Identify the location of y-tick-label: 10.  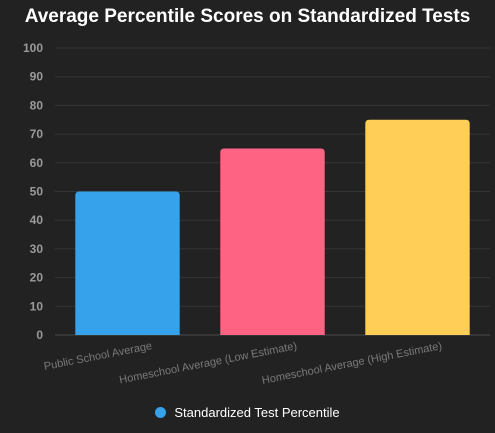
(37, 306).